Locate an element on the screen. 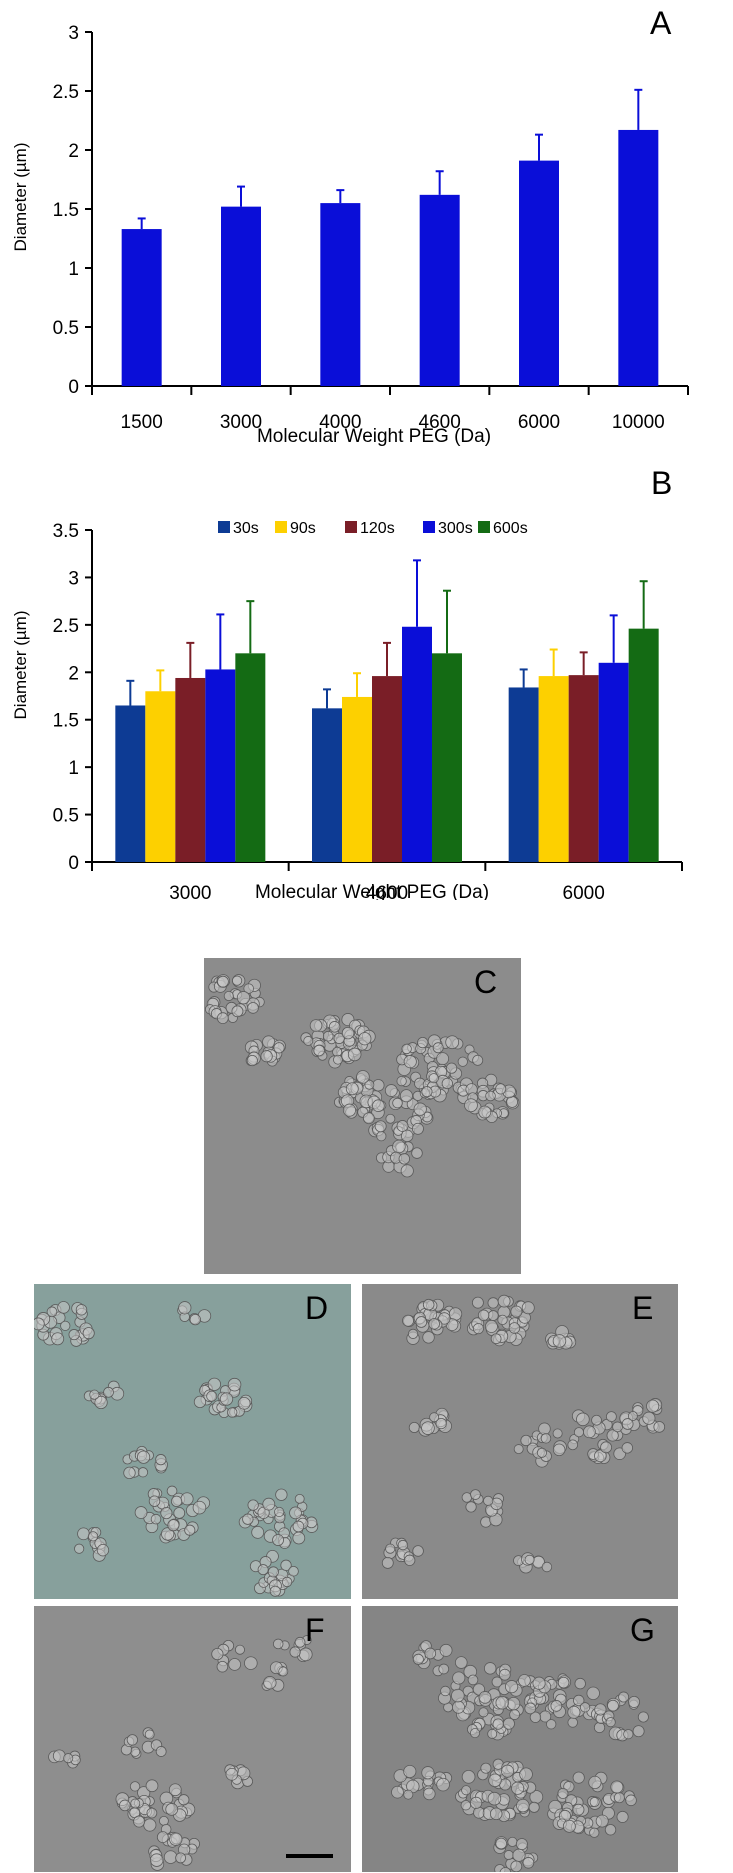  chart-a-bar is located at coordinates (141, 307).